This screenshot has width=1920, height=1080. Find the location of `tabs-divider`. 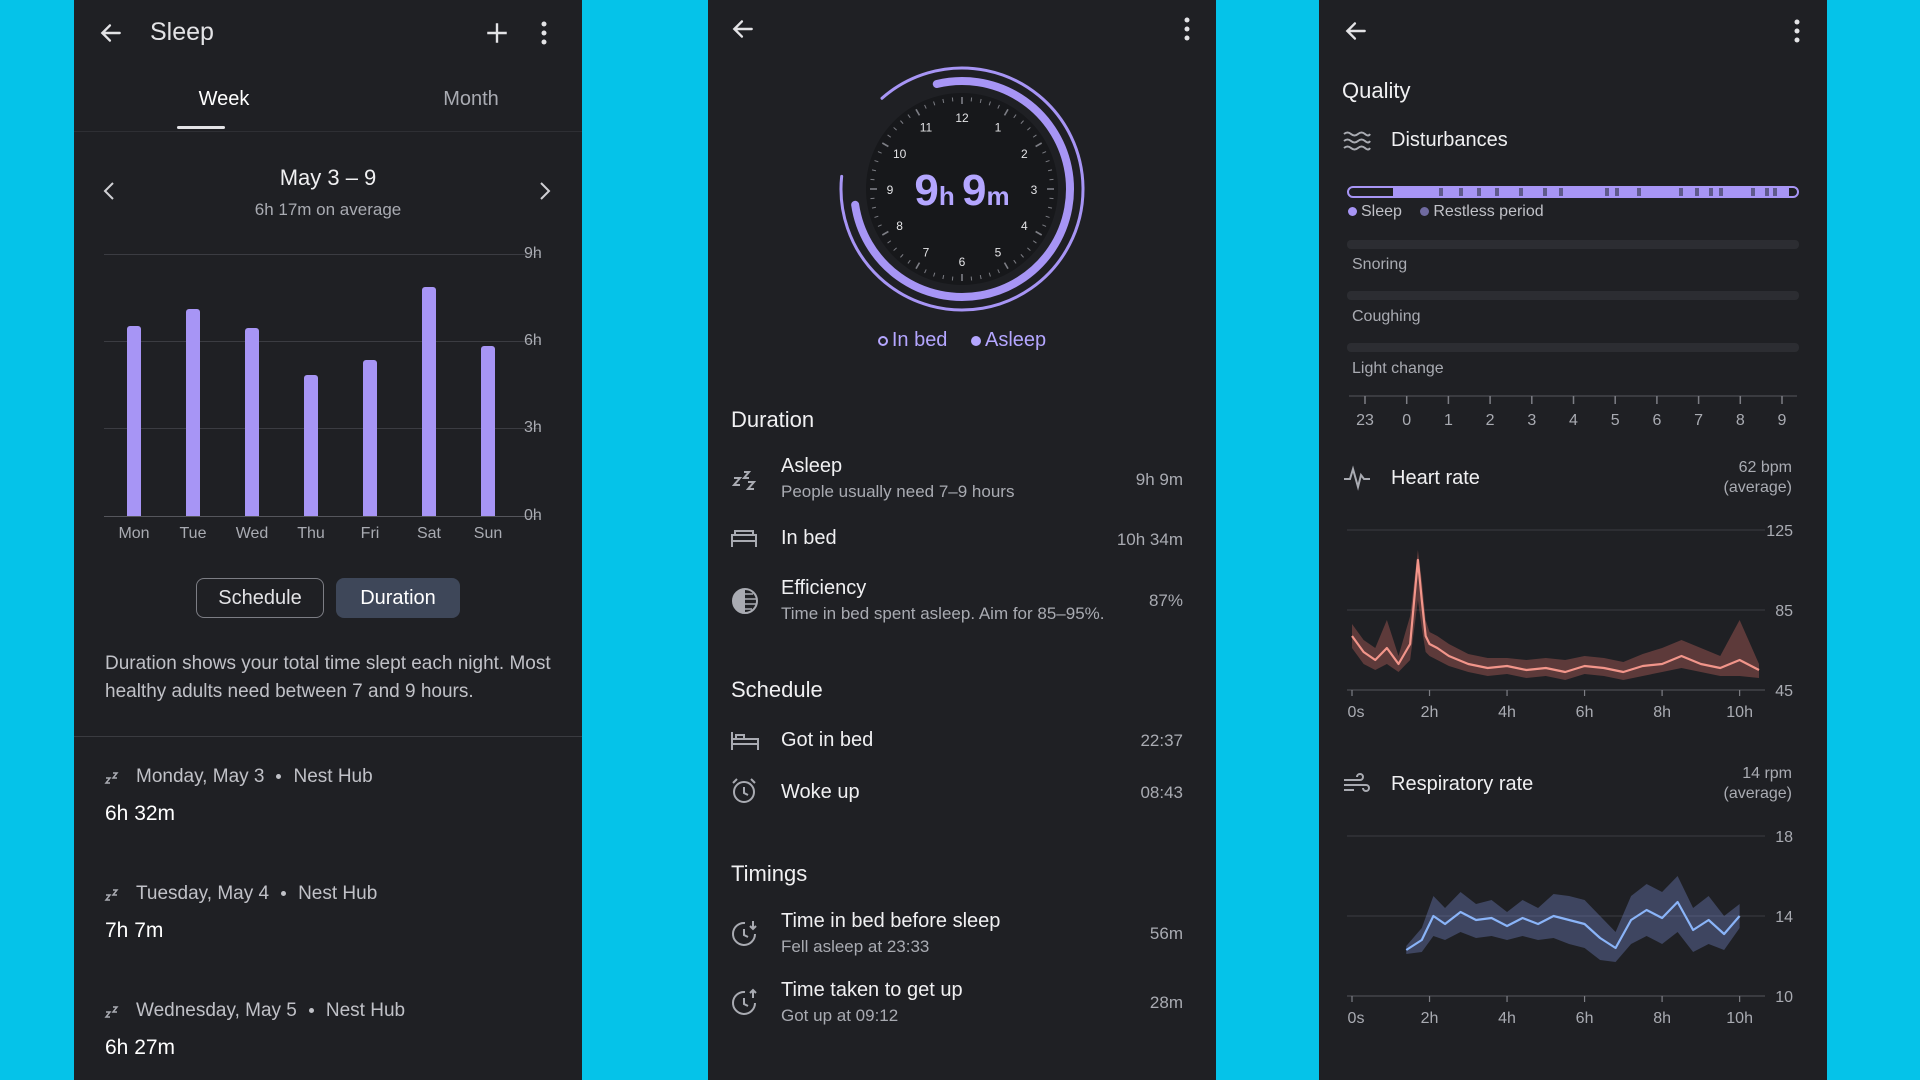

tabs-divider is located at coordinates (328, 131).